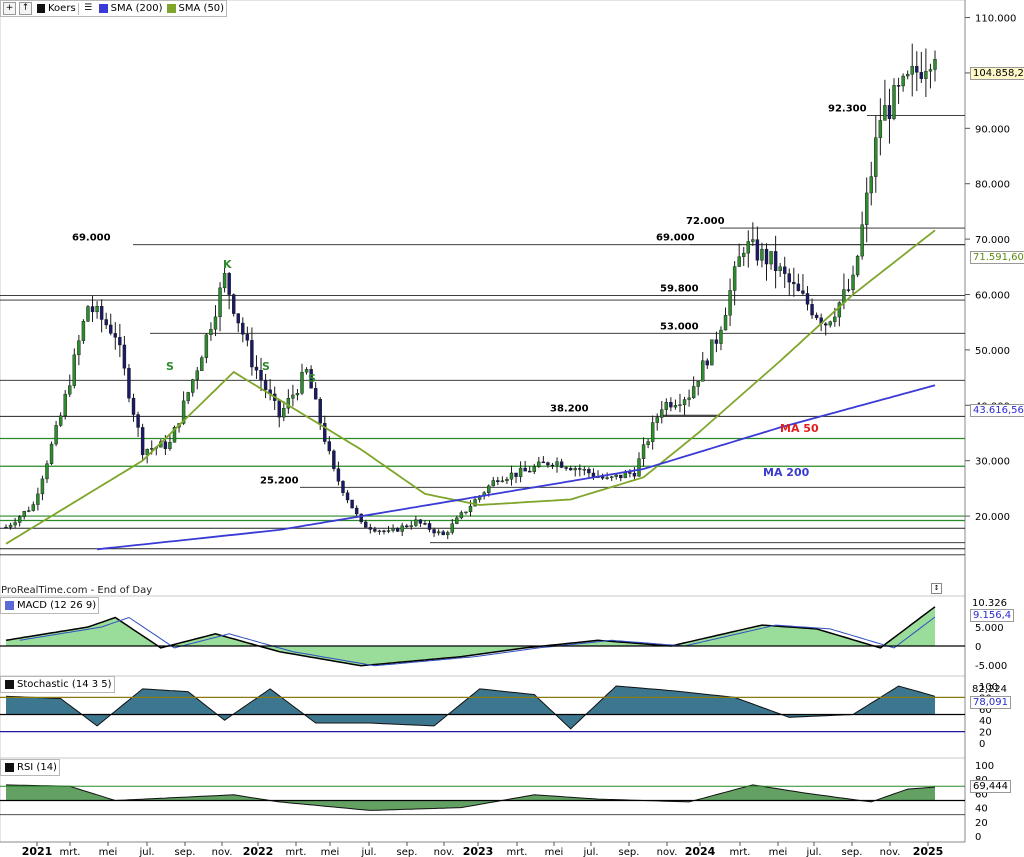 The width and height of the screenshot is (1024, 857). Describe the element at coordinates (478, 851) in the screenshot. I see `x-tick-label: 2023` at that location.